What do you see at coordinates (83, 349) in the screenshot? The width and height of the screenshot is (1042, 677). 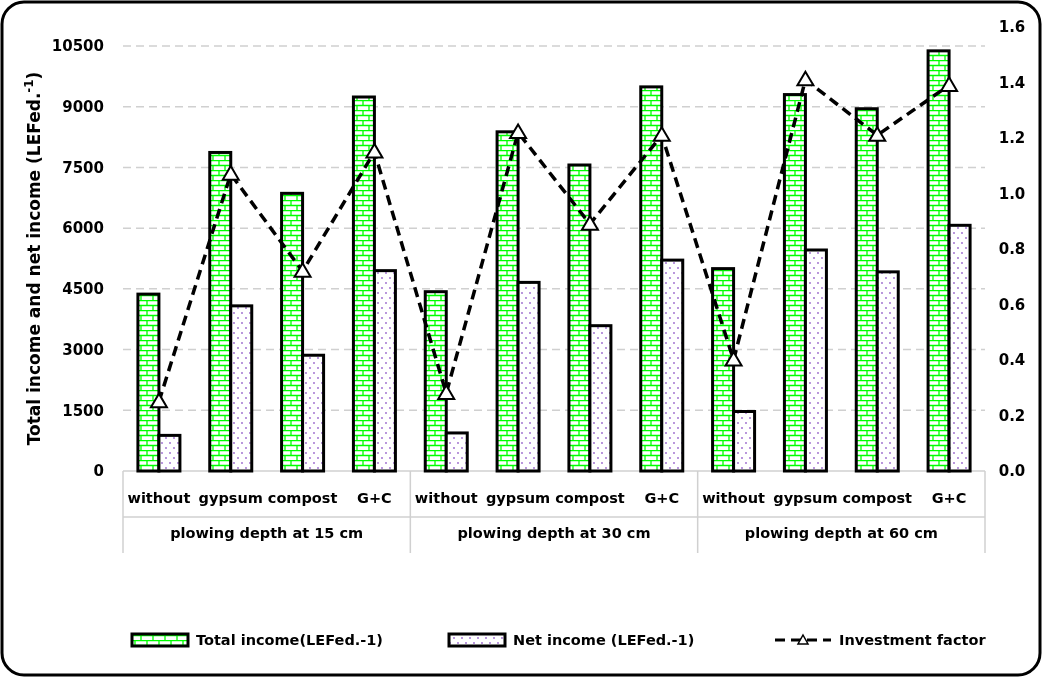 I see `y-tick-label: 3000` at bounding box center [83, 349].